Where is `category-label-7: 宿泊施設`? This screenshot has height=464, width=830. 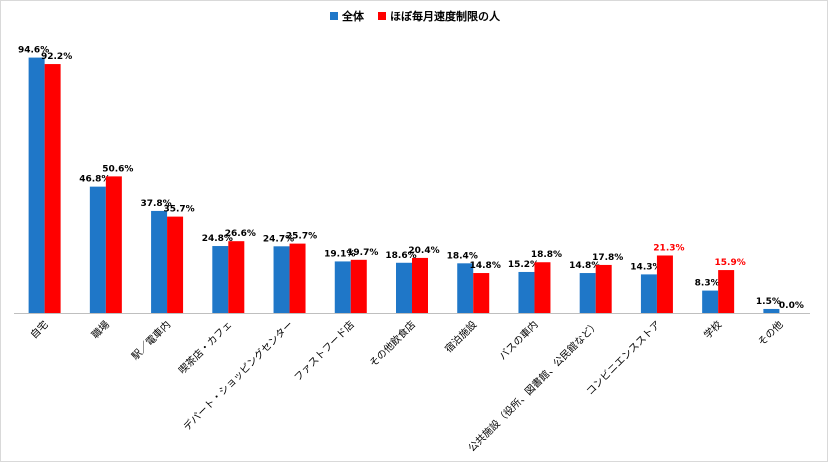
category-label-7: 宿泊施設 is located at coordinates (460, 336).